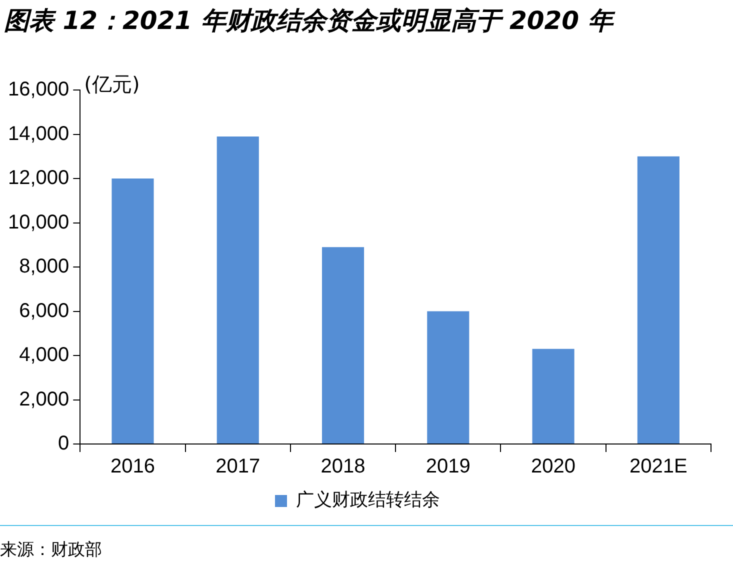 This screenshot has height=567, width=733. Describe the element at coordinates (238, 467) in the screenshot. I see `x-tick-label: 2017` at that location.